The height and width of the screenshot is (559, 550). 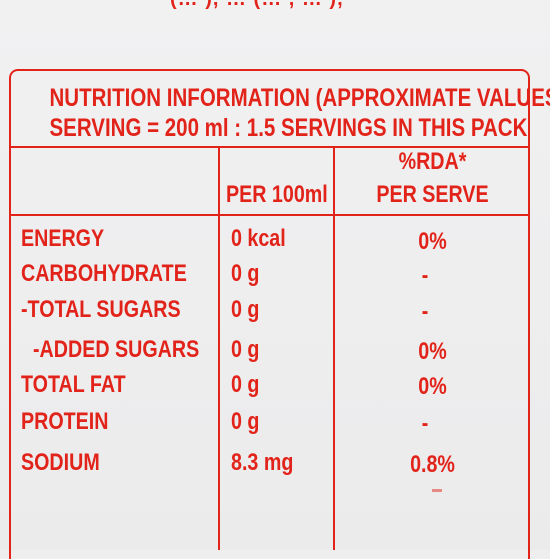 I want to click on value-sodium: 8.3 mg, so click(x=262, y=462).